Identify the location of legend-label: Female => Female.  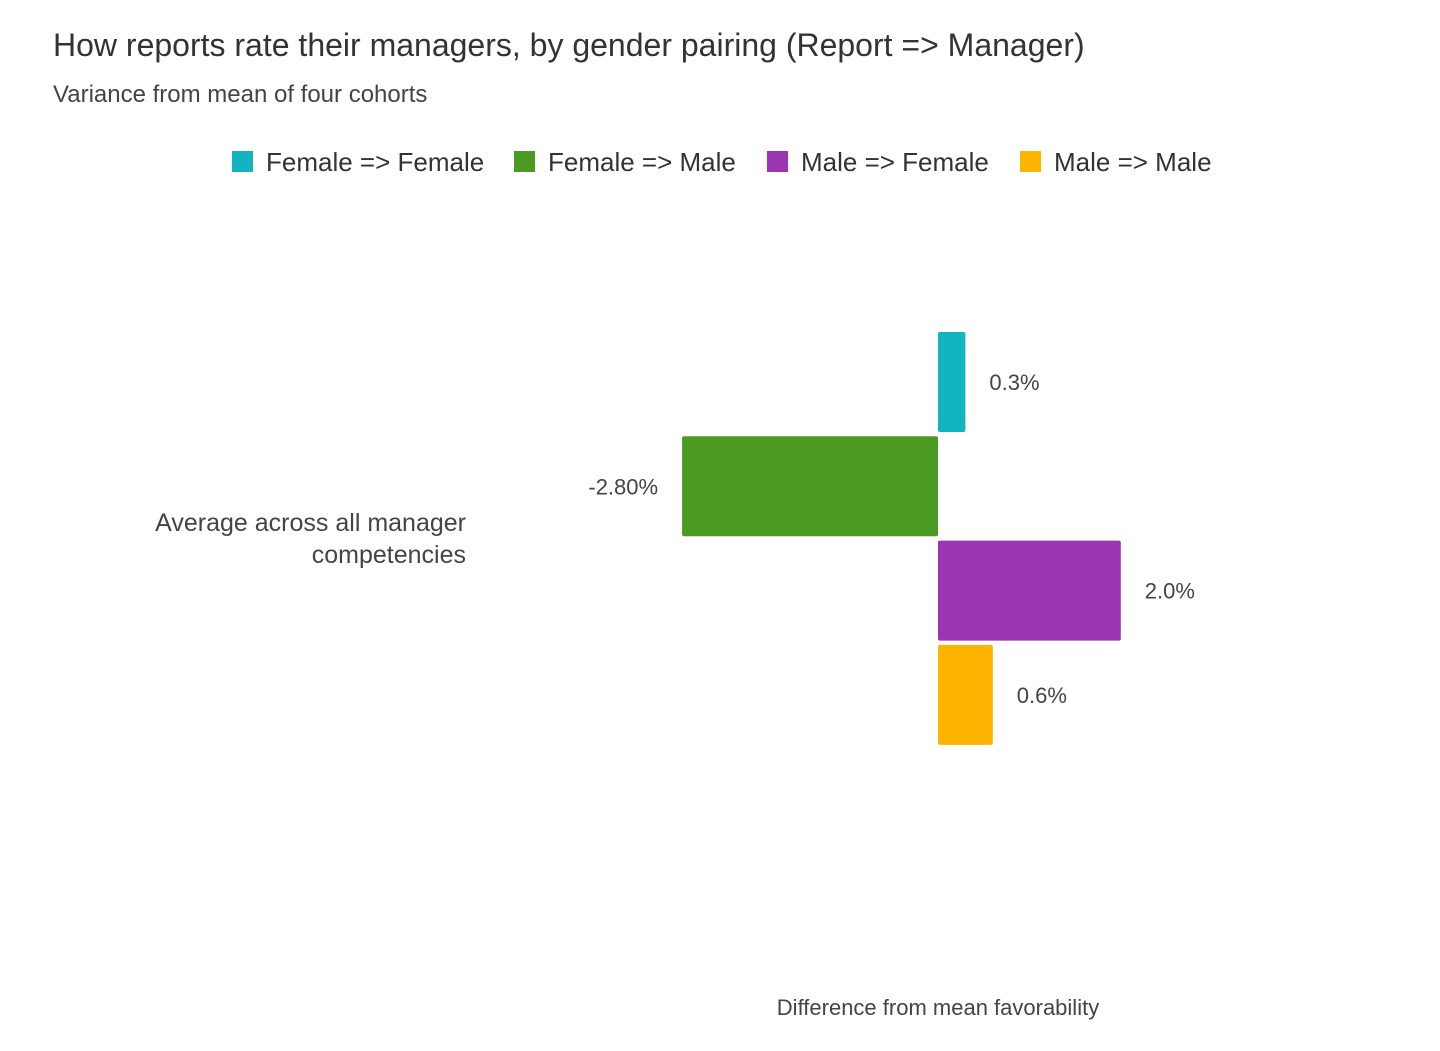
(375, 162).